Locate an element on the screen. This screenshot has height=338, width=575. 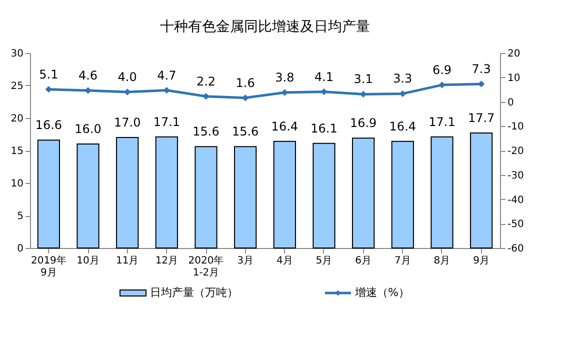
x-tick-label: 8月 is located at coordinates (442, 261).